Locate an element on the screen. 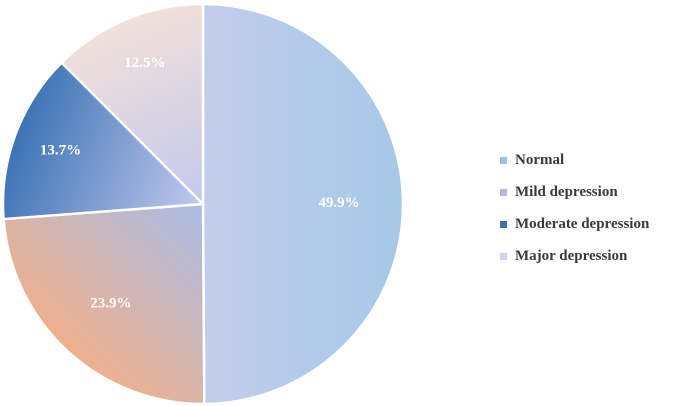 Image resolution: width=682 pixels, height=406 pixels. legend-item-moderate-depression: Moderate depression is located at coordinates (574, 224).